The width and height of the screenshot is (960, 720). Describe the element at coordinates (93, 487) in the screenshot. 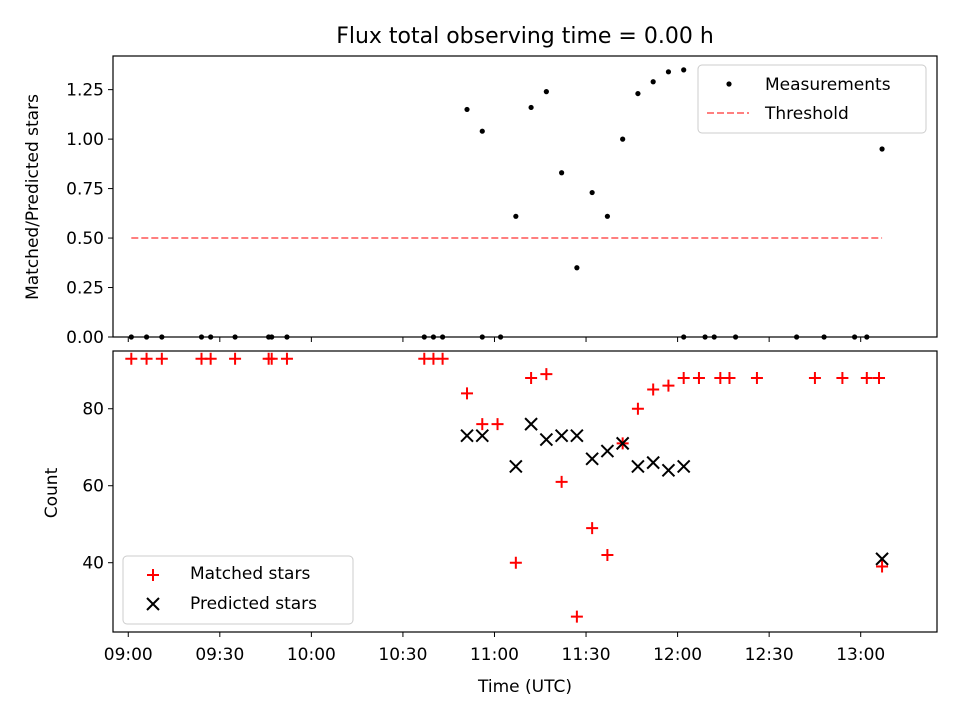

I see `bottom-y-tick-label: 60` at that location.